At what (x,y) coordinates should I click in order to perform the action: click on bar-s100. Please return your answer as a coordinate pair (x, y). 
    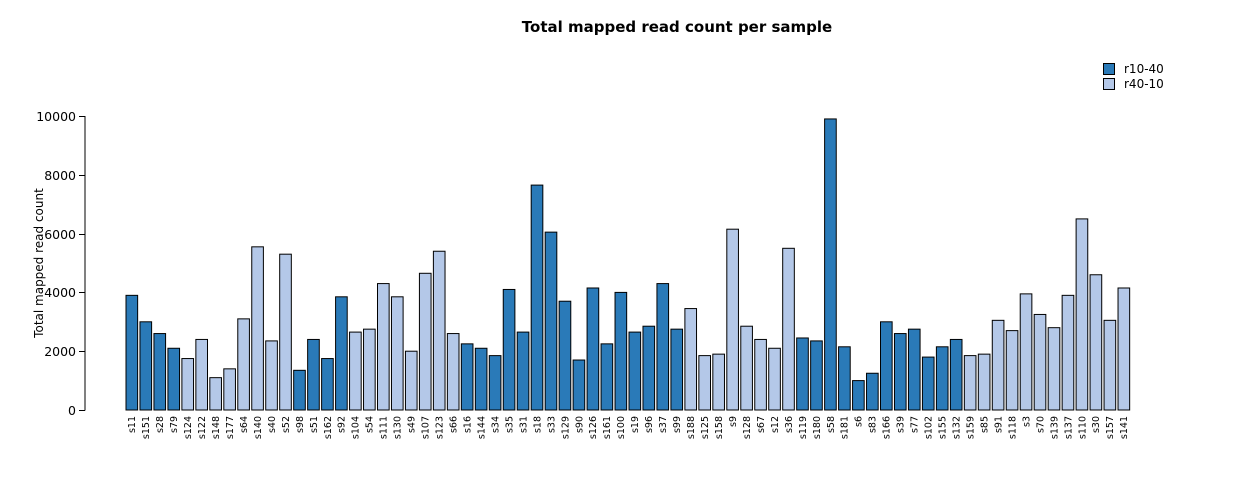
    Looking at the image, I should click on (621, 351).